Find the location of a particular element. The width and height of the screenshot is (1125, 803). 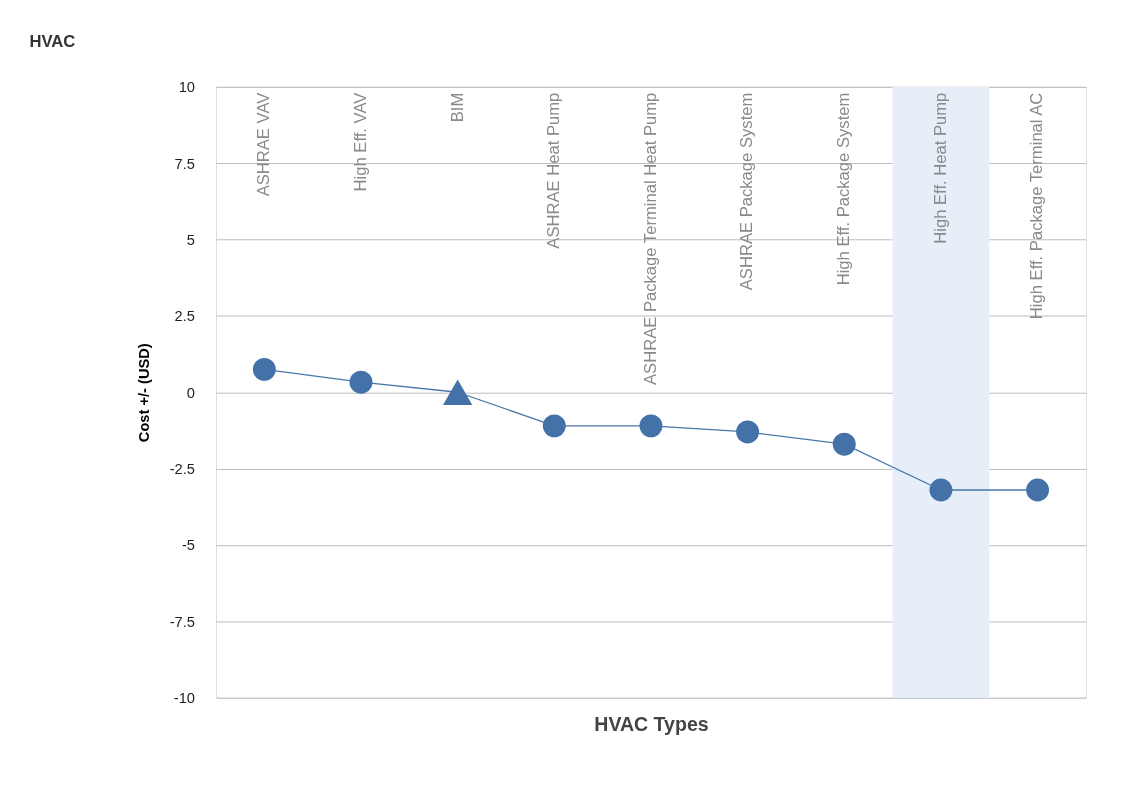

x-tick-label: High Eff. Package Terminal AC is located at coordinates (1037, 206).